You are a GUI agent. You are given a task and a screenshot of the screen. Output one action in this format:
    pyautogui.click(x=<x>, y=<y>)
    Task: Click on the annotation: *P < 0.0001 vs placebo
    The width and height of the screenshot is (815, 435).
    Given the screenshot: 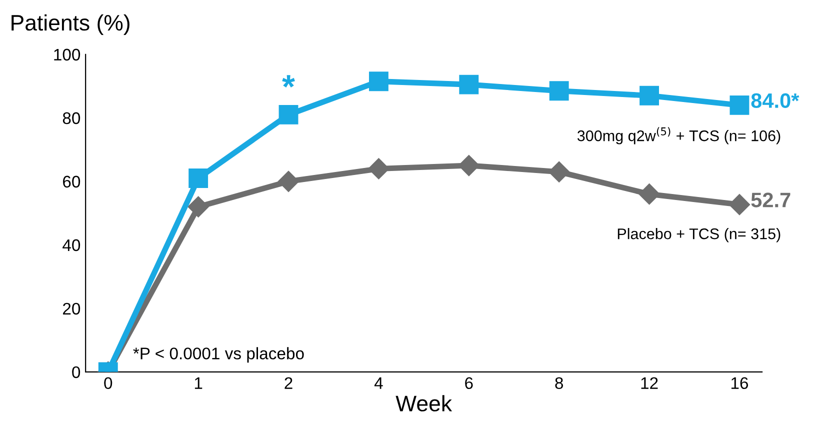 What is the action you would take?
    pyautogui.click(x=218, y=355)
    